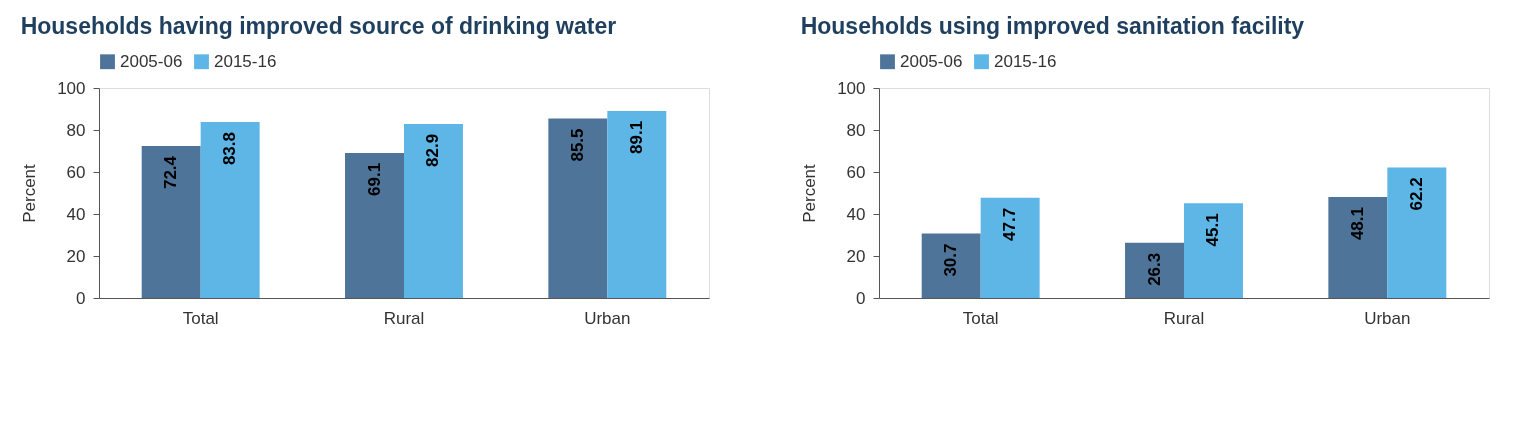  Describe the element at coordinates (1052, 26) in the screenshot. I see `chart-title: Households using improved sanitation facility` at that location.